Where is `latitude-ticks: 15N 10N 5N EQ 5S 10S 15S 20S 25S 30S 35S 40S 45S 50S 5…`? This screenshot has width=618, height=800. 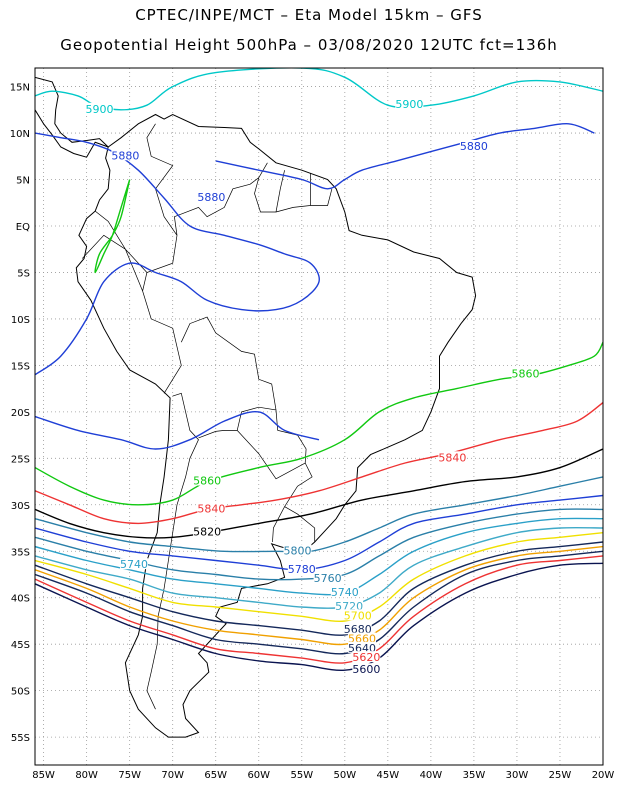
latitude-ticks: 15N 10N 5N EQ 5S 10S 15S 20S 25S 30S 35S 40S 45S 50S 5… is located at coordinates (20, 414).